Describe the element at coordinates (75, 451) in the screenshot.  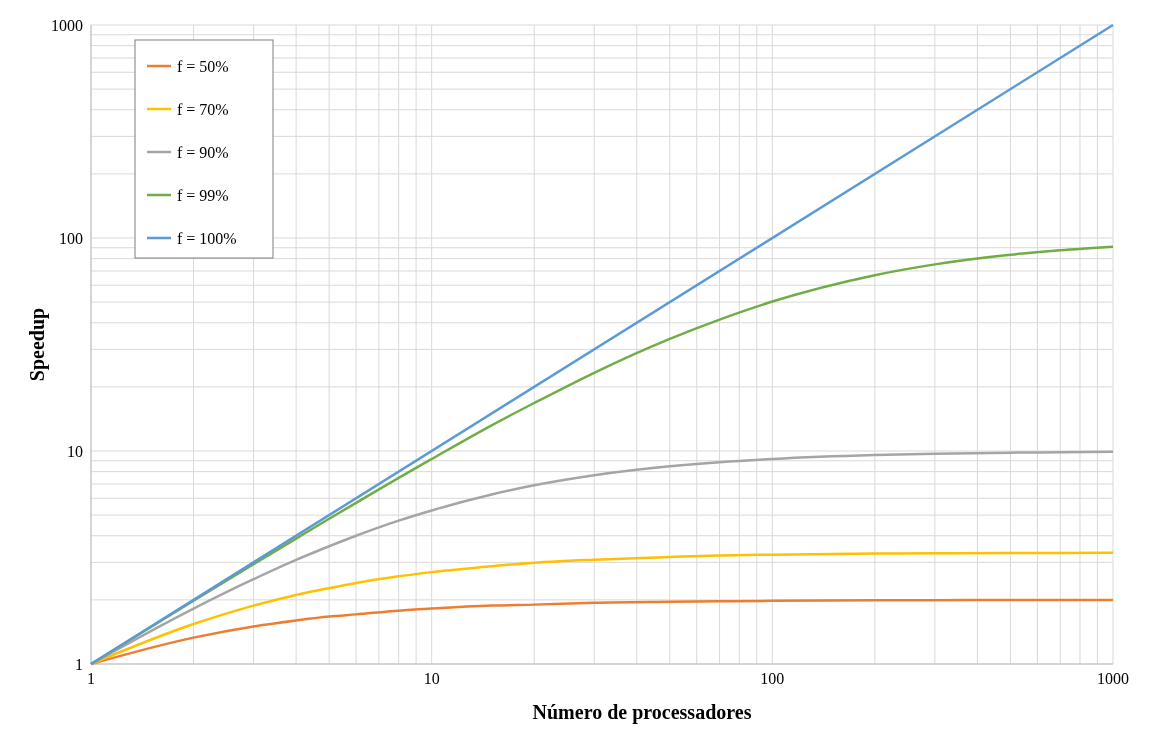
I see `y-tick-label: 10` at that location.